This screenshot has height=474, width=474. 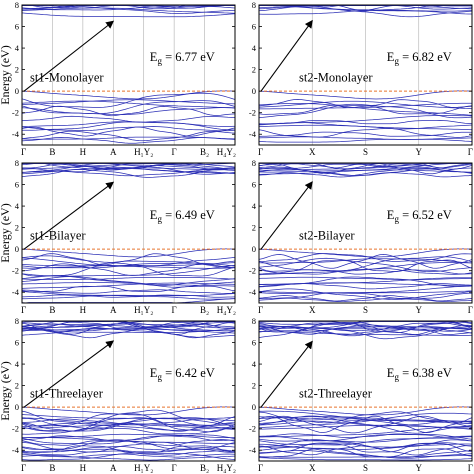 I want to click on panel-title: st2-Bilayer, so click(x=327, y=235).